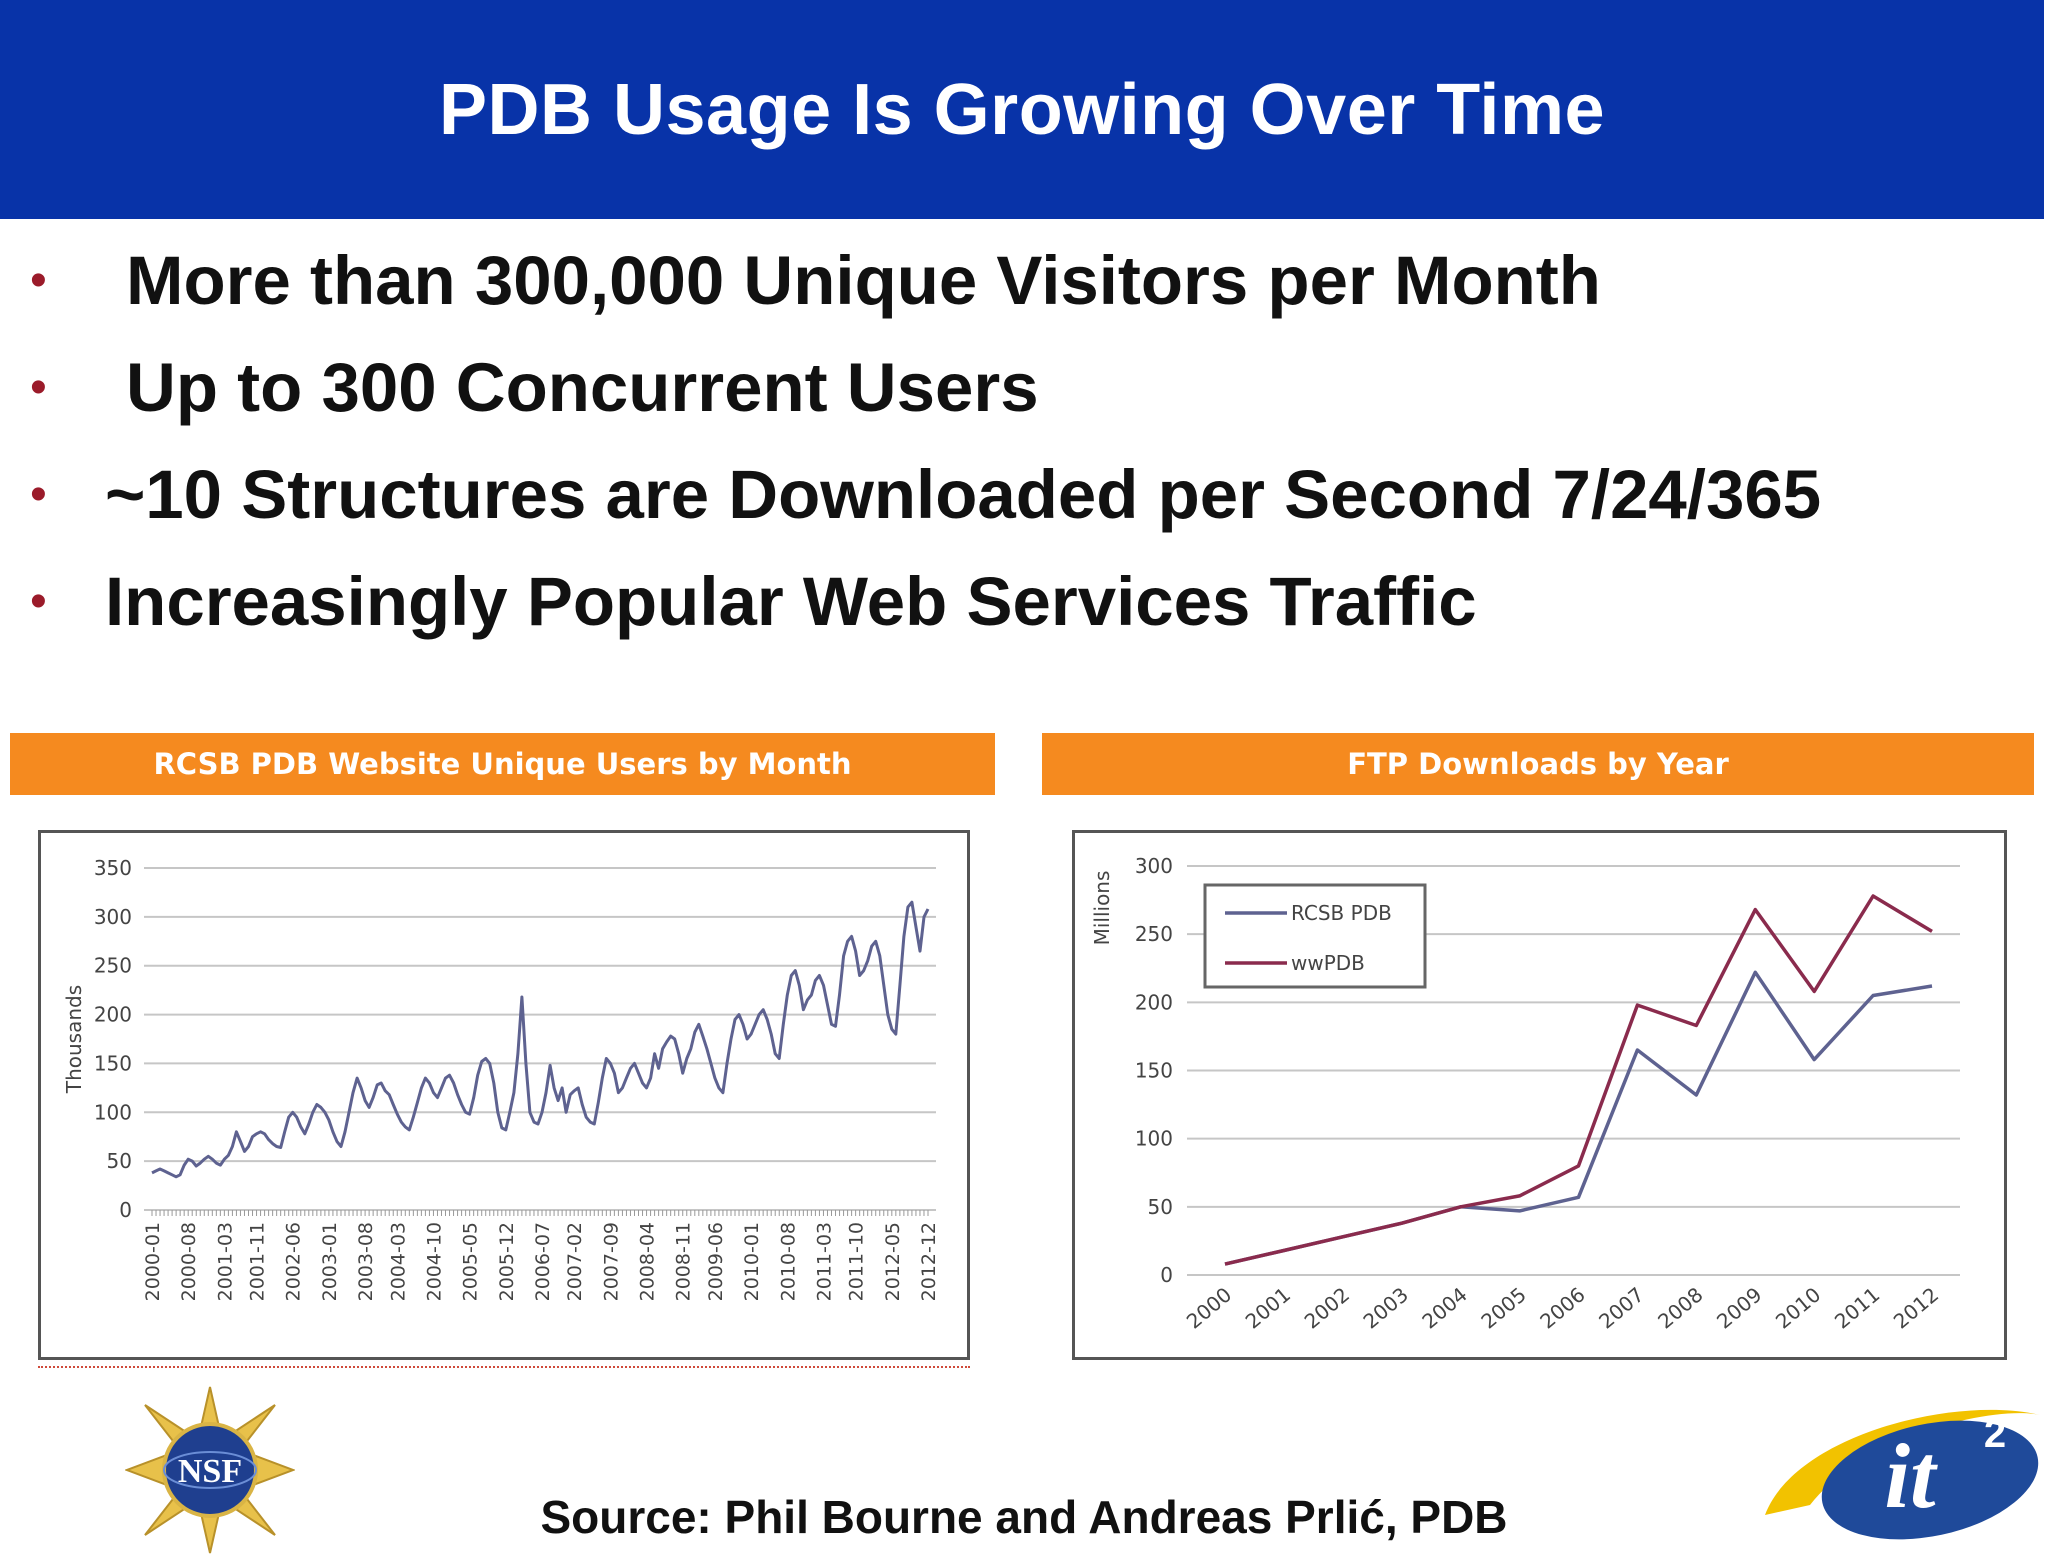 Image resolution: width=2048 pixels, height=1555 pixels. What do you see at coordinates (857, 1261) in the screenshot?
I see `x-tick-label: 2011-10` at bounding box center [857, 1261].